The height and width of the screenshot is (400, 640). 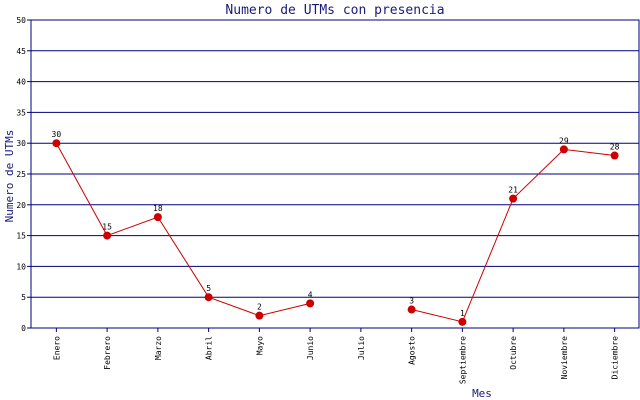 What do you see at coordinates (208, 288) in the screenshot?
I see `data-label: 5` at bounding box center [208, 288].